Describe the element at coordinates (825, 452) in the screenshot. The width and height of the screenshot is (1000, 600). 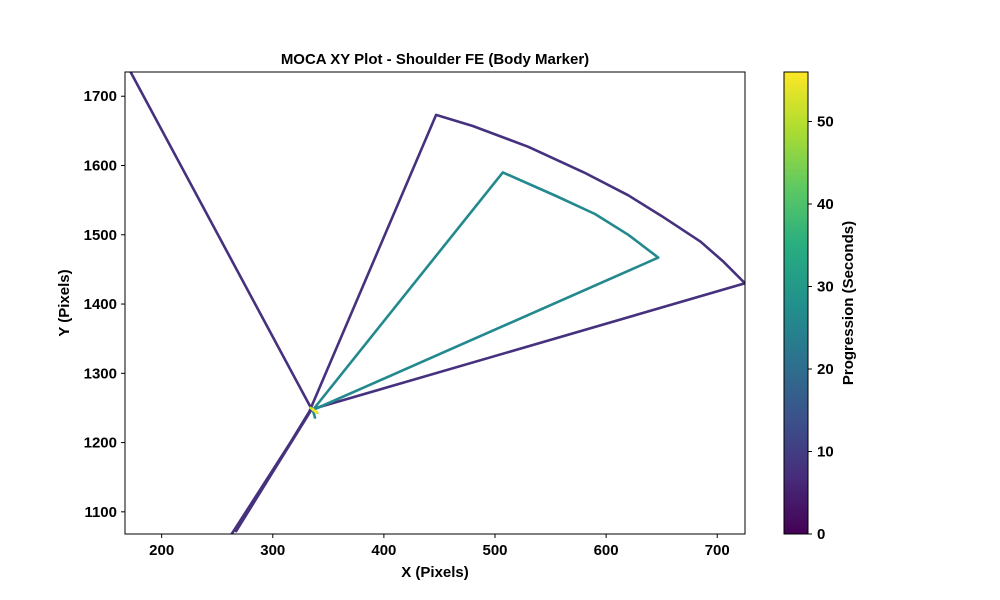
I see `colorbar-tick-label: 10` at that location.